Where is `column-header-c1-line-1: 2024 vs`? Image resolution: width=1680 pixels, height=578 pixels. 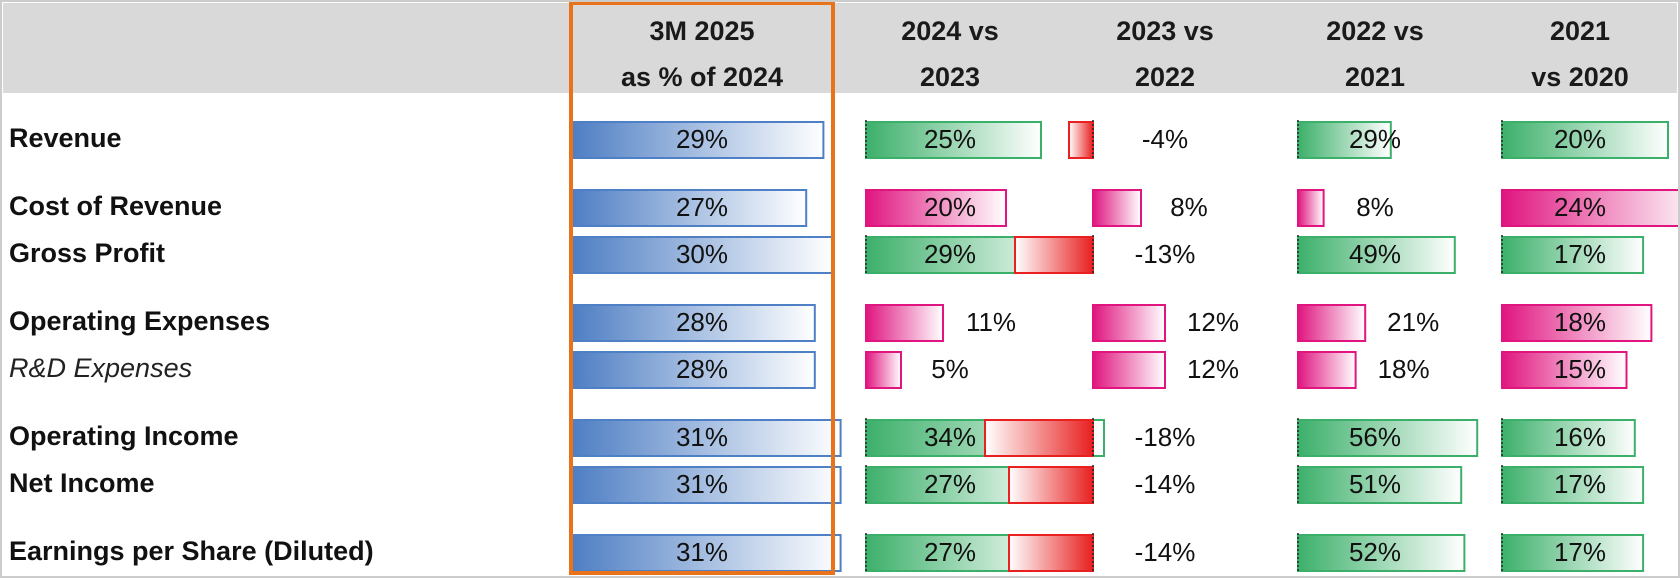 column-header-c1-line-1: 2024 vs is located at coordinates (950, 31).